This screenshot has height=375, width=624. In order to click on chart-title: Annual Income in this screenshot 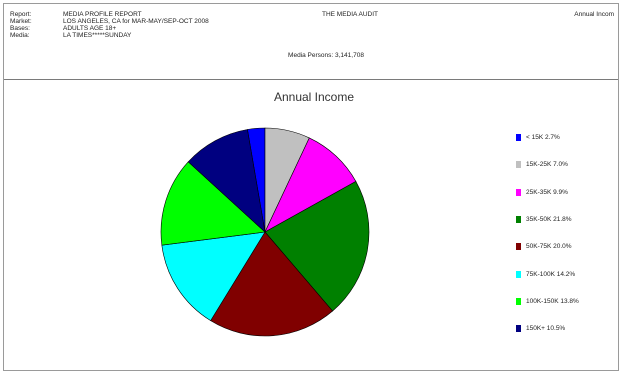, I will do `click(314, 97)`.